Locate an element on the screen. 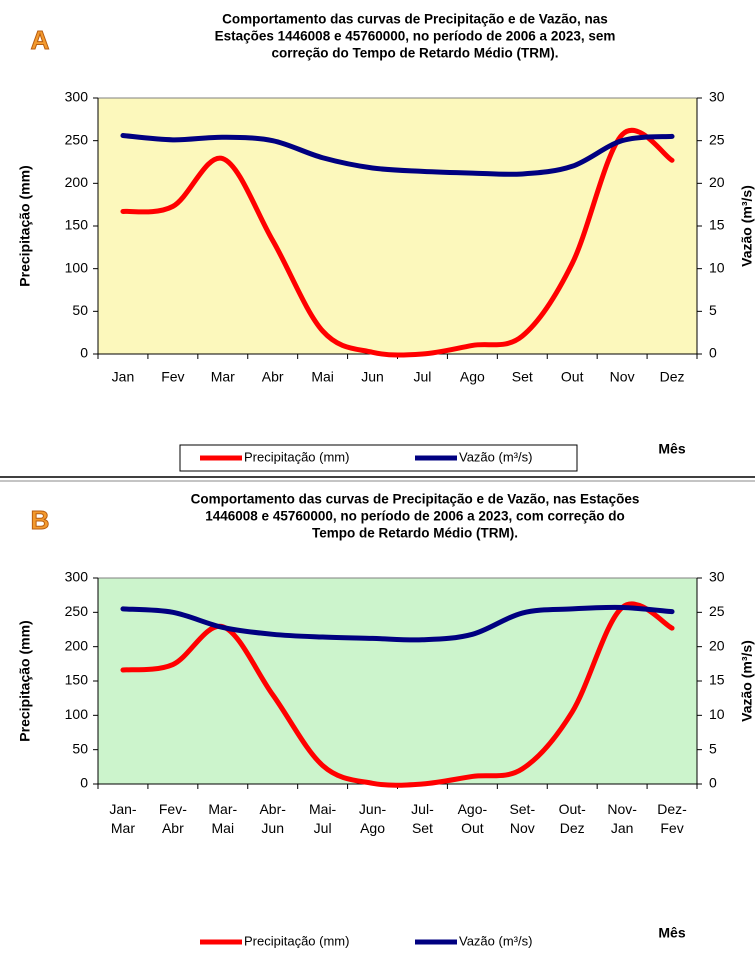 This screenshot has width=755, height=979. x-tick-label: Ago is located at coordinates (472, 377).